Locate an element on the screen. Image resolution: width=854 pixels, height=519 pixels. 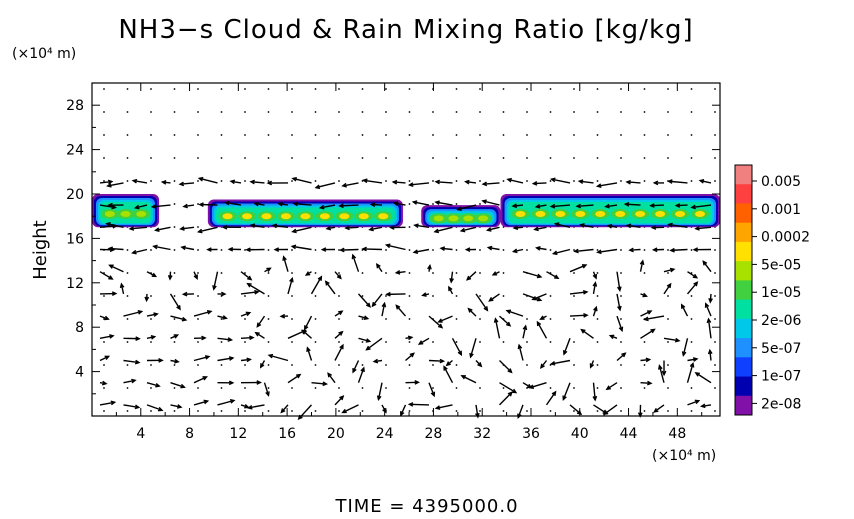
cloud-core is located at coordinates (285, 216).